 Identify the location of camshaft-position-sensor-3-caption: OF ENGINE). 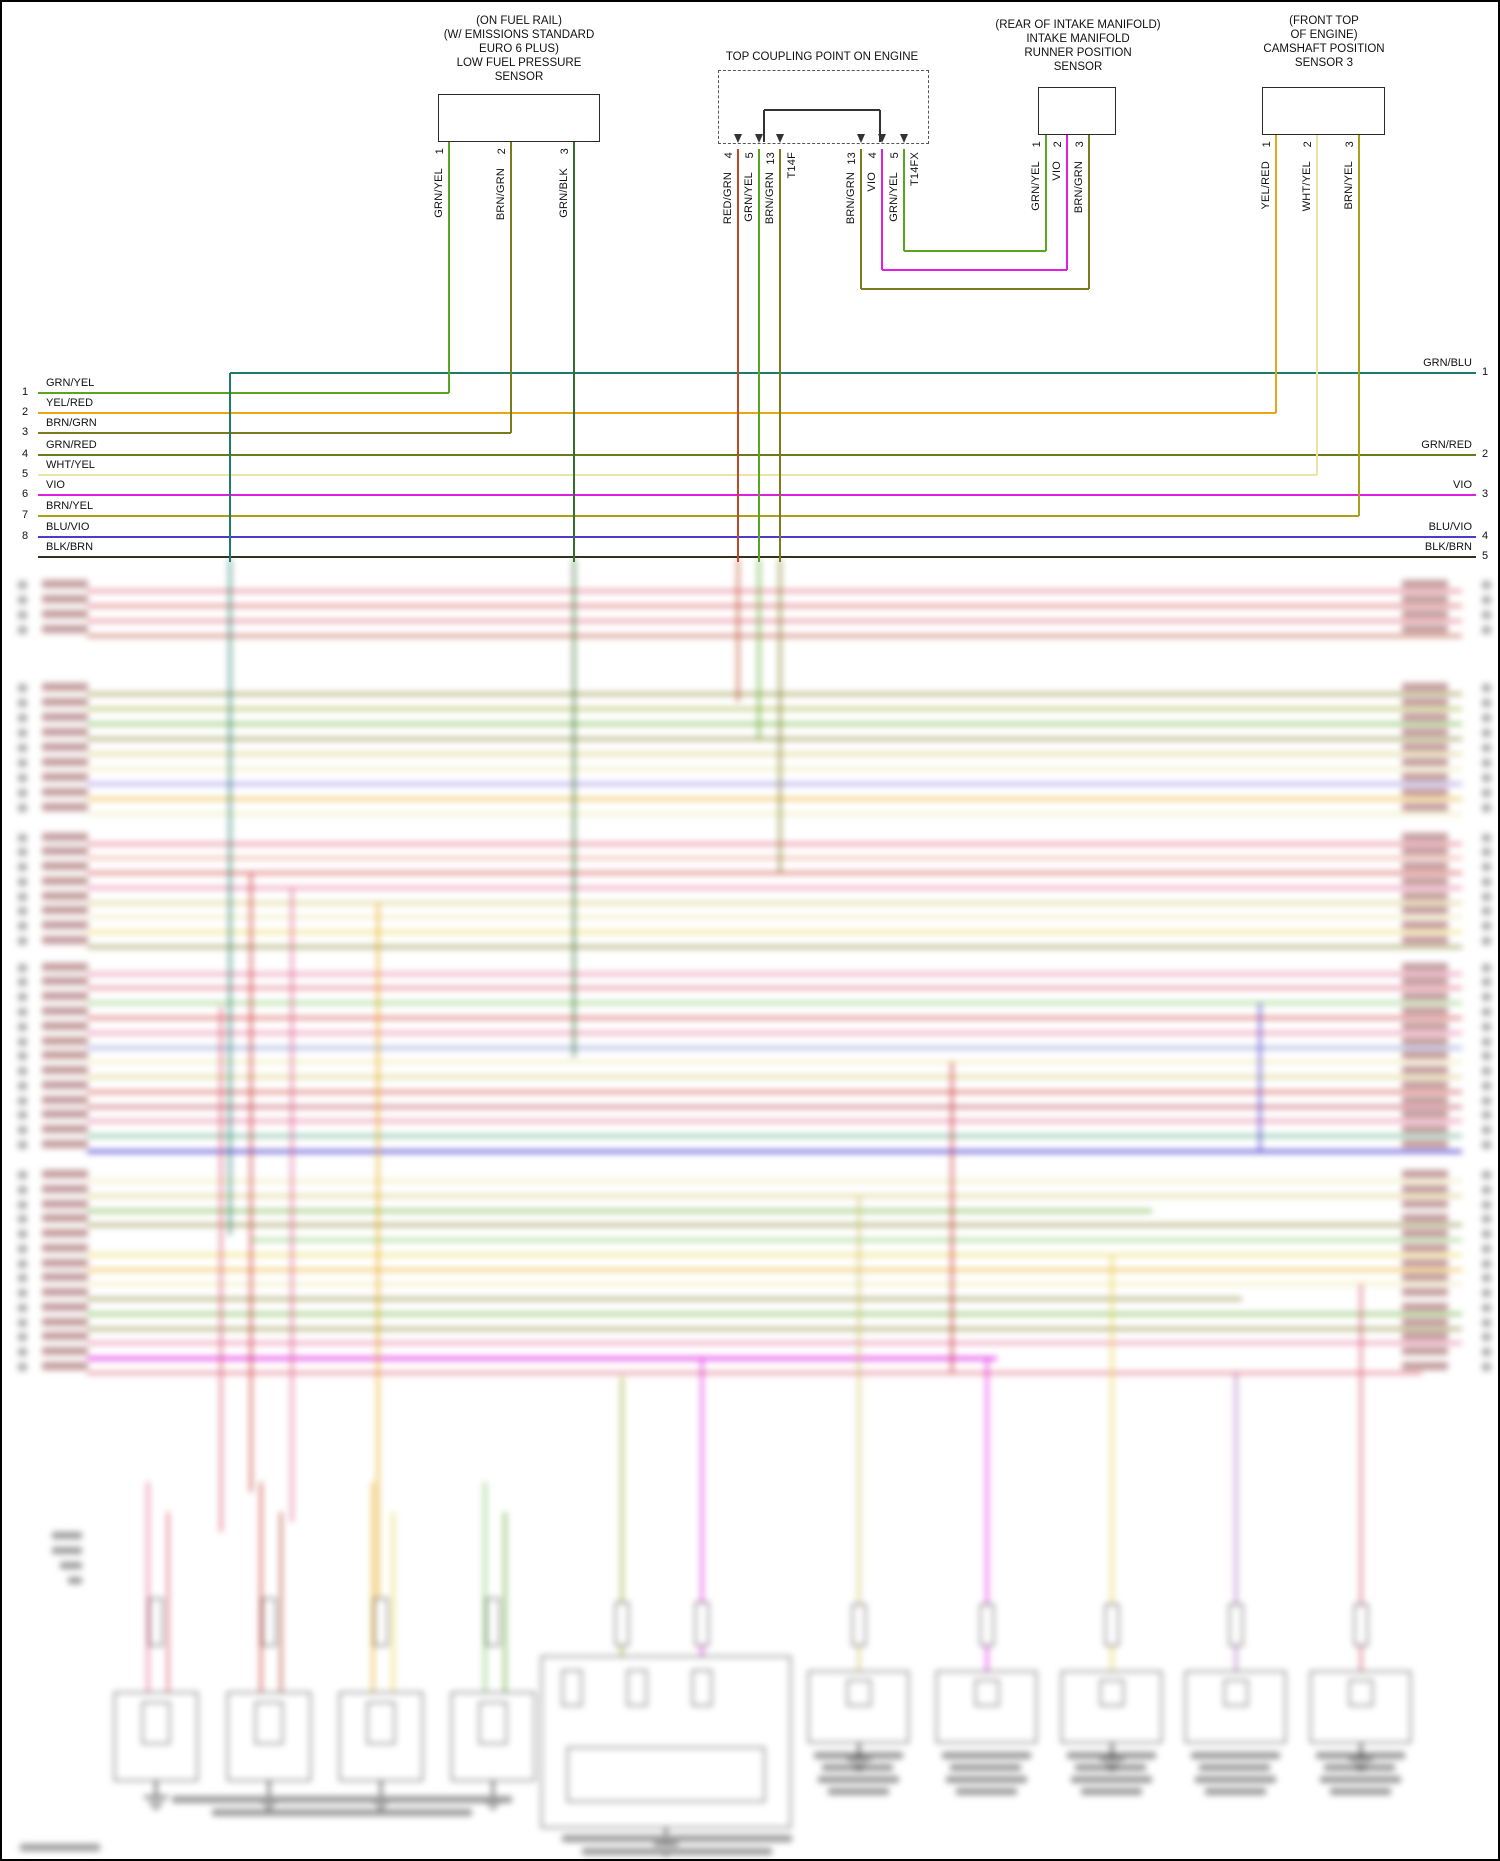
(1324, 35).